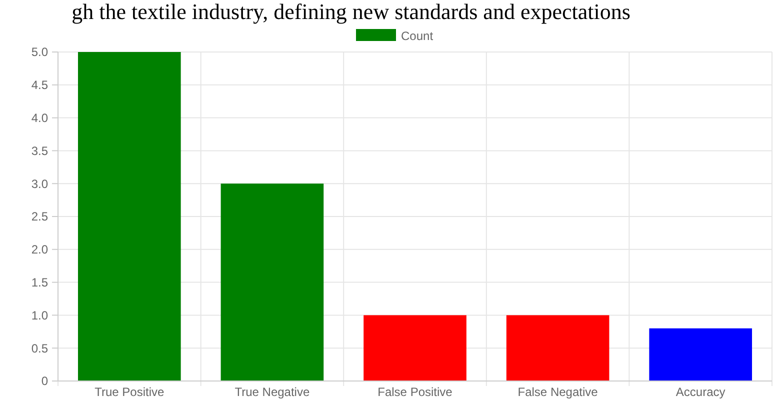 This screenshot has height=403, width=782. What do you see at coordinates (558, 392) in the screenshot?
I see `x-tick-label: False Negative` at bounding box center [558, 392].